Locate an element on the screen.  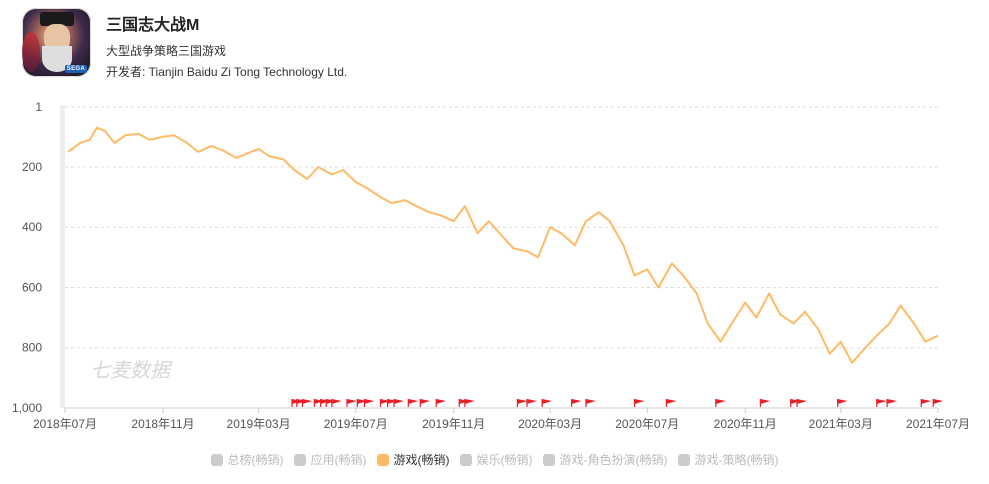
legend-item: 应用(畅销) is located at coordinates (330, 459).